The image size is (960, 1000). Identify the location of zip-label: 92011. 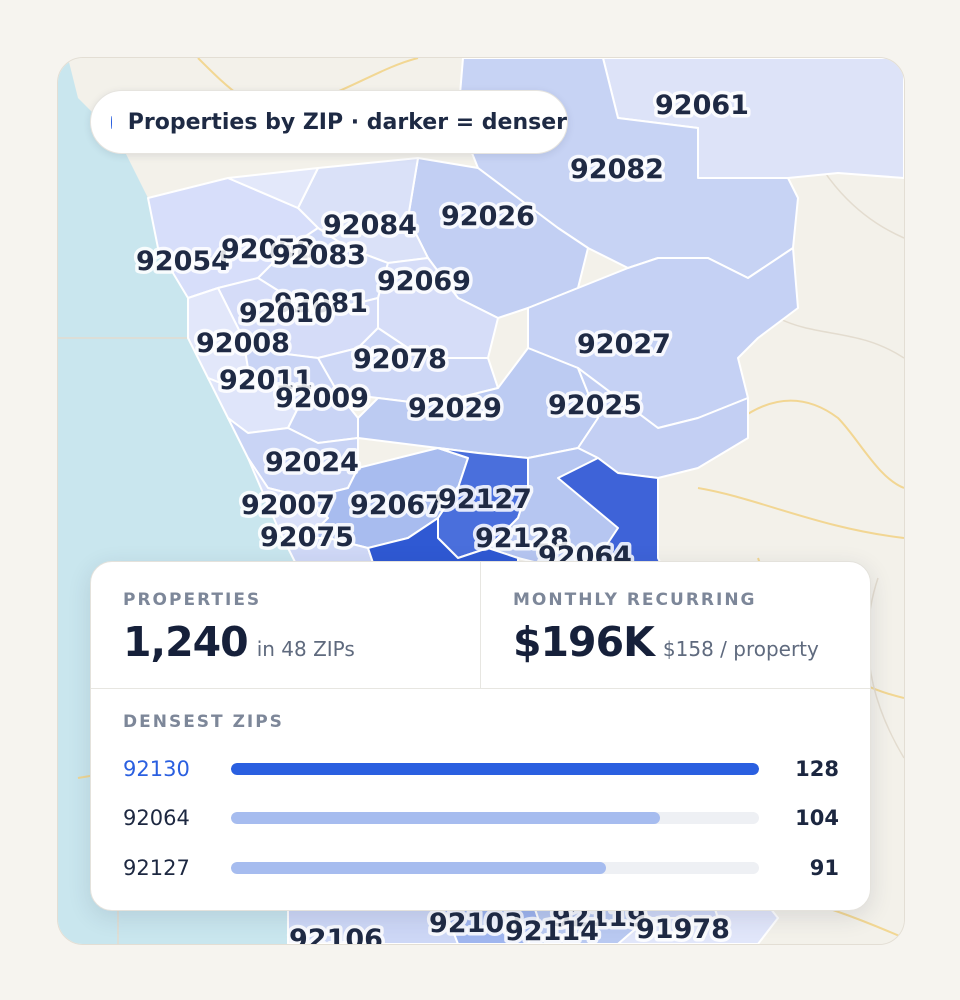
(266, 380).